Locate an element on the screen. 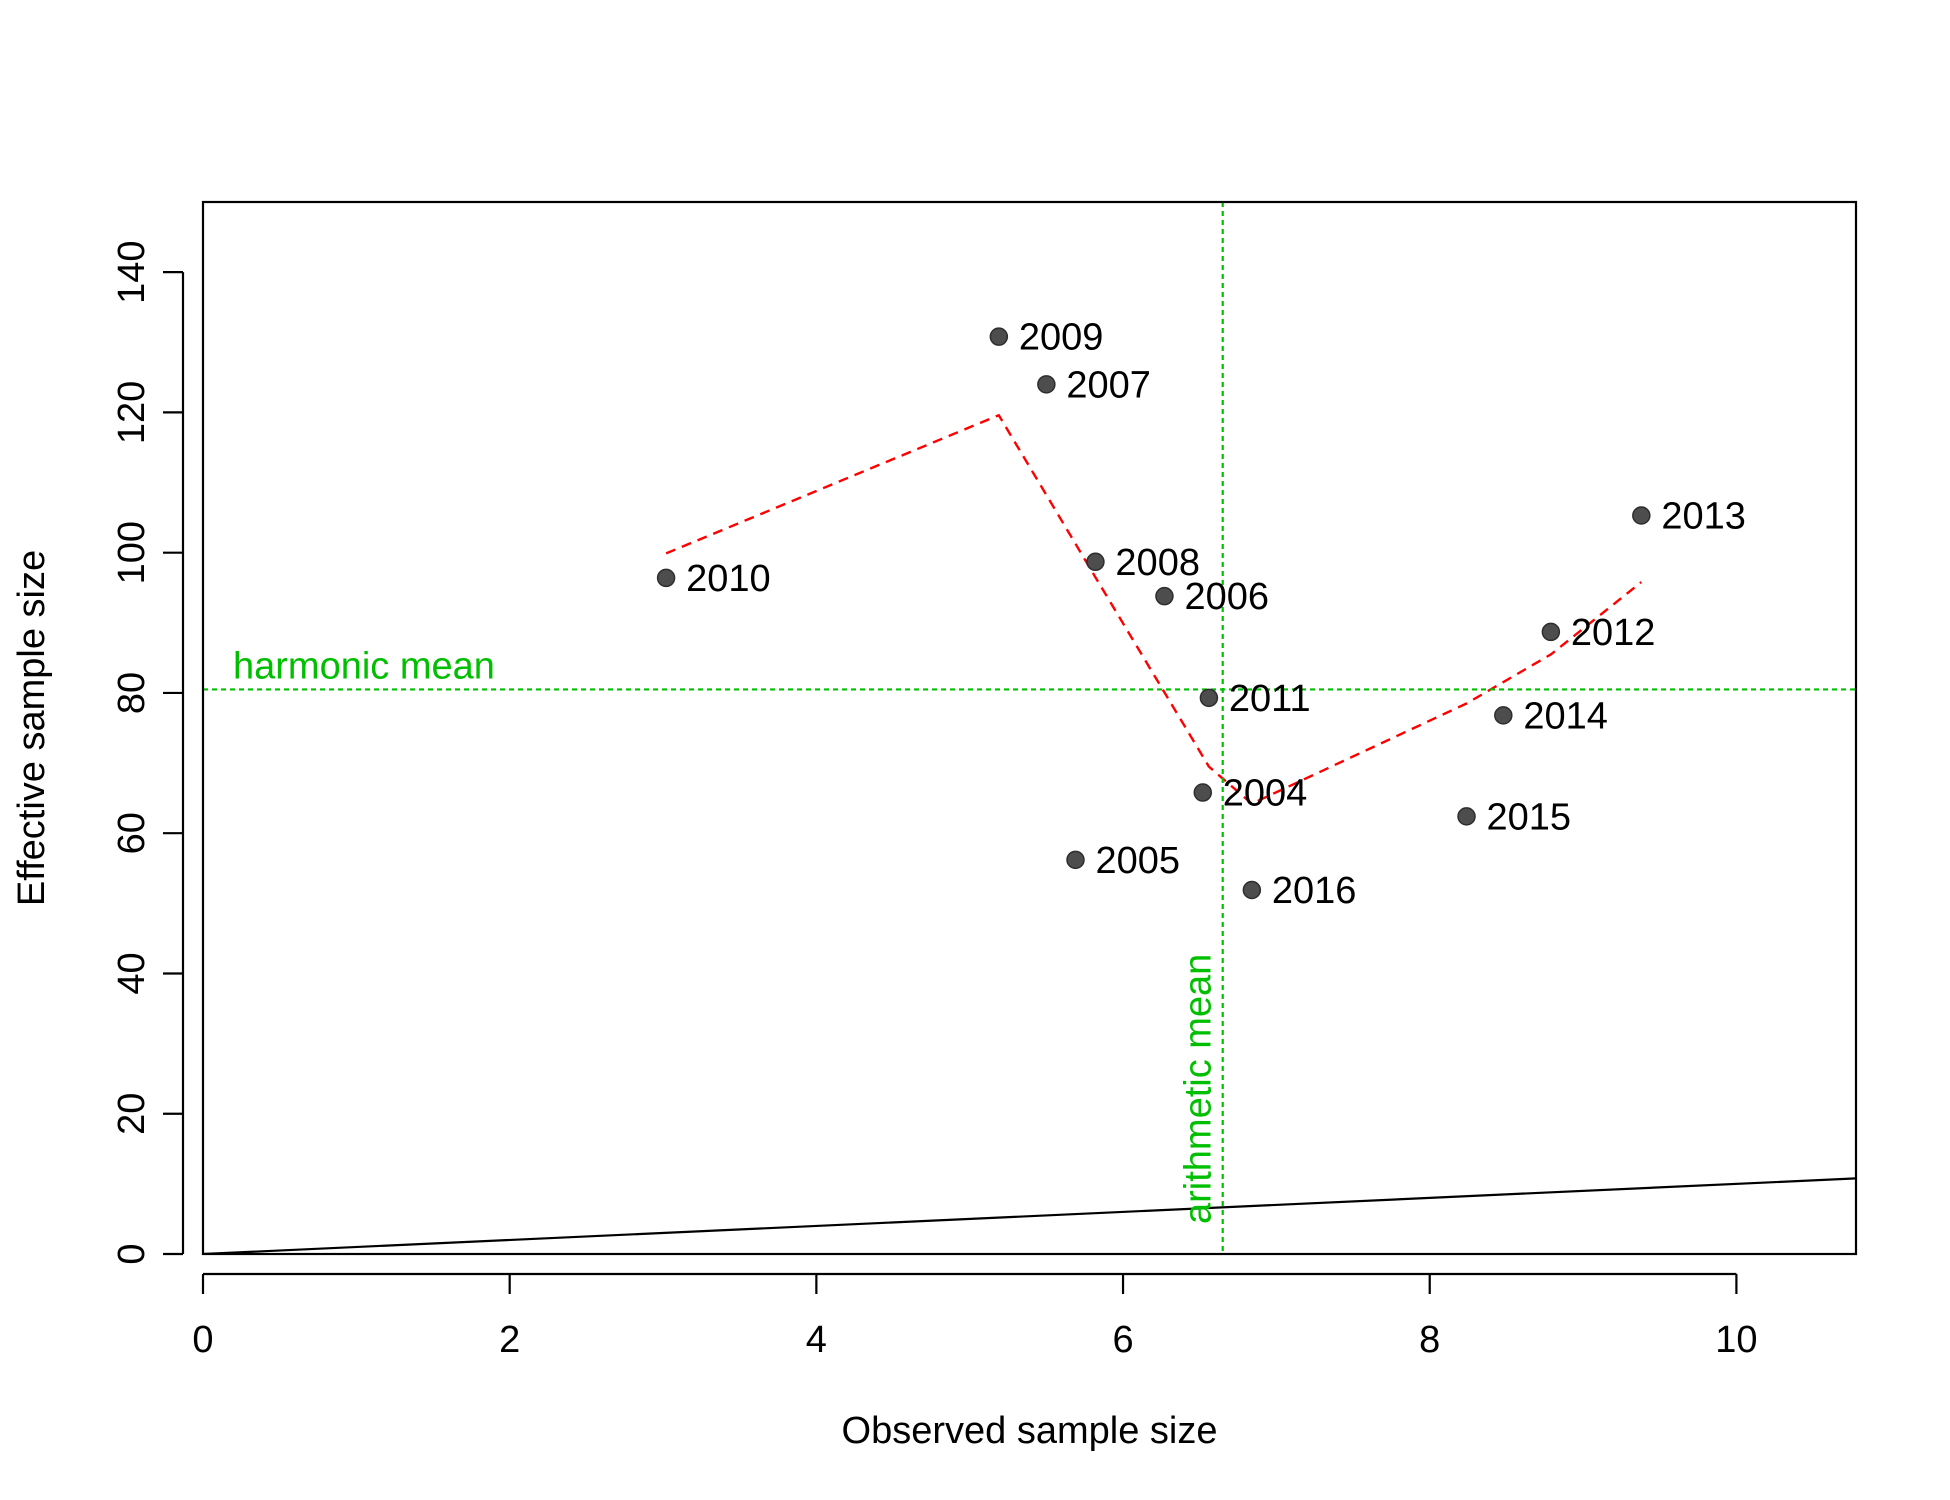  y-tick-label: 40 is located at coordinates (132, 973).